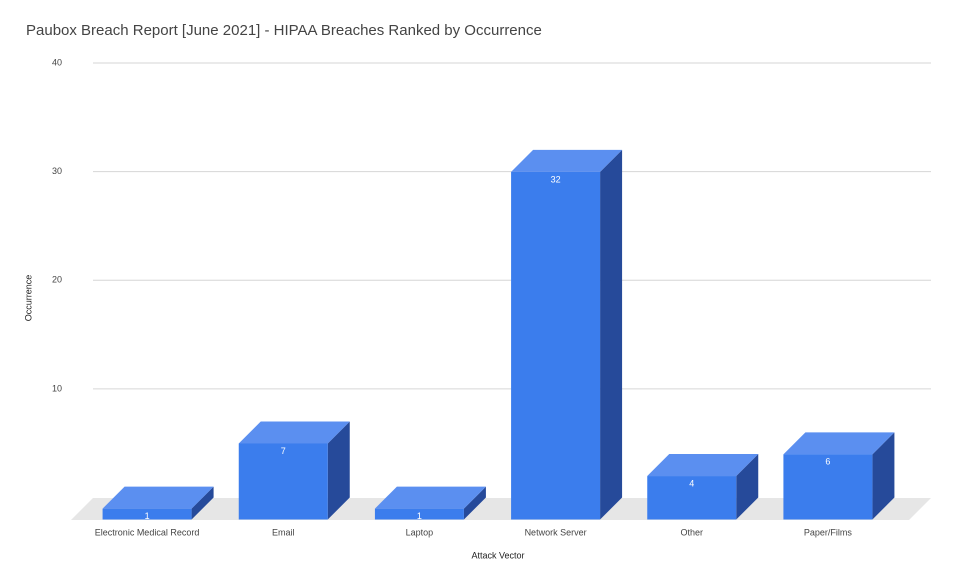  I want to click on value-label: 7, so click(283, 451).